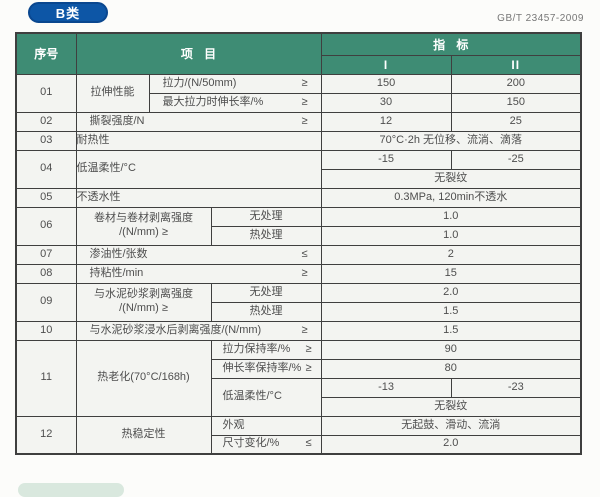 This screenshot has height=497, width=600. What do you see at coordinates (46, 169) in the screenshot?
I see `row-number-cell: 04` at bounding box center [46, 169].